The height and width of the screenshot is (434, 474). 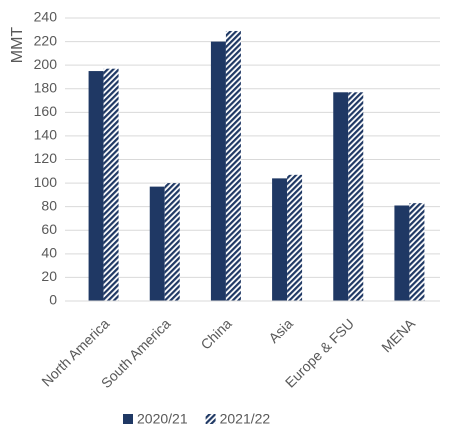 What do you see at coordinates (46, 40) in the screenshot?
I see `y-tick-label: 220` at bounding box center [46, 40].